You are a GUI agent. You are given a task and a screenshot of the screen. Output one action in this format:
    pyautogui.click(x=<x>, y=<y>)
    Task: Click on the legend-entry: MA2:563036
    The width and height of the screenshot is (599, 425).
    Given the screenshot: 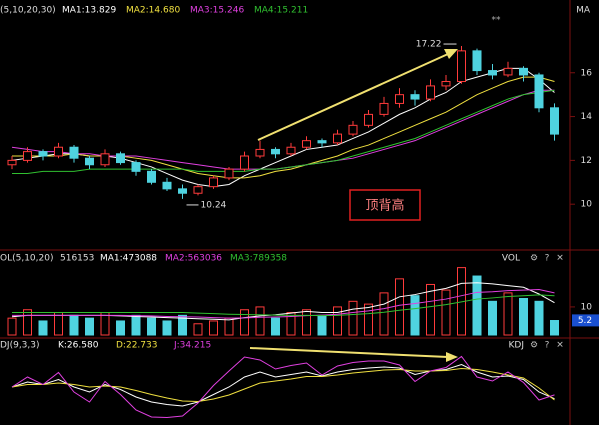 What is the action you would take?
    pyautogui.click(x=193, y=259)
    